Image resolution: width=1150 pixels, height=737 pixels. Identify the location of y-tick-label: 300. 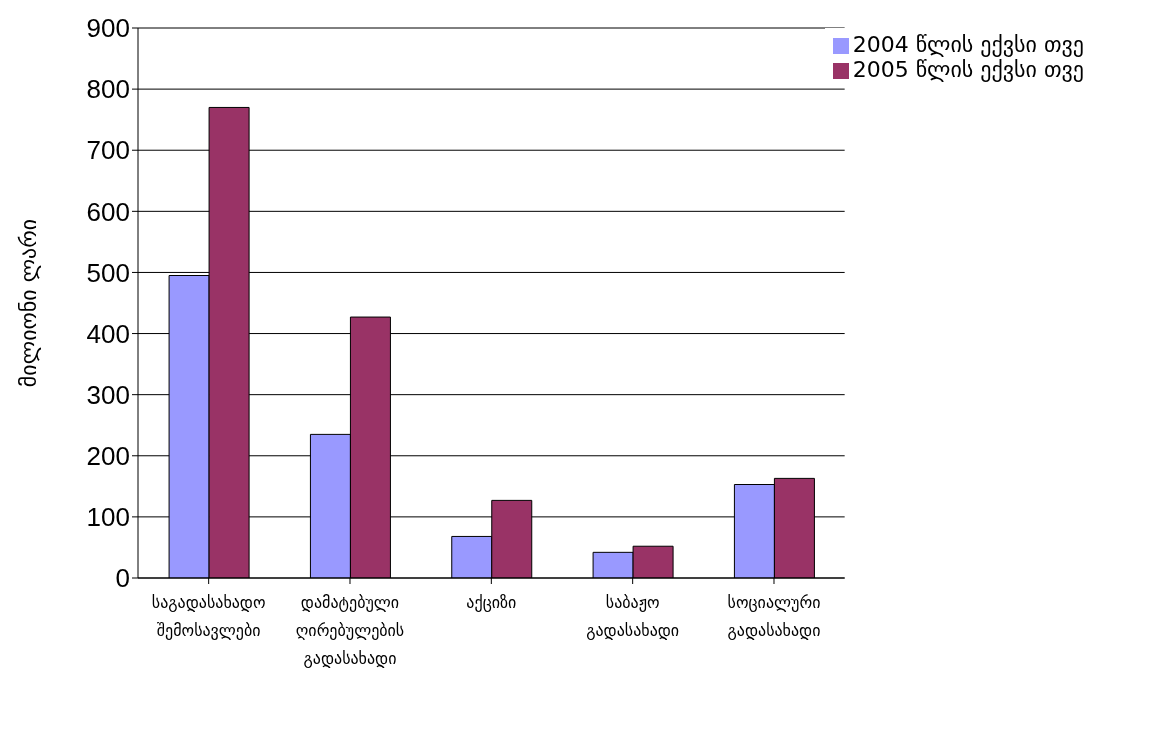
(108, 394).